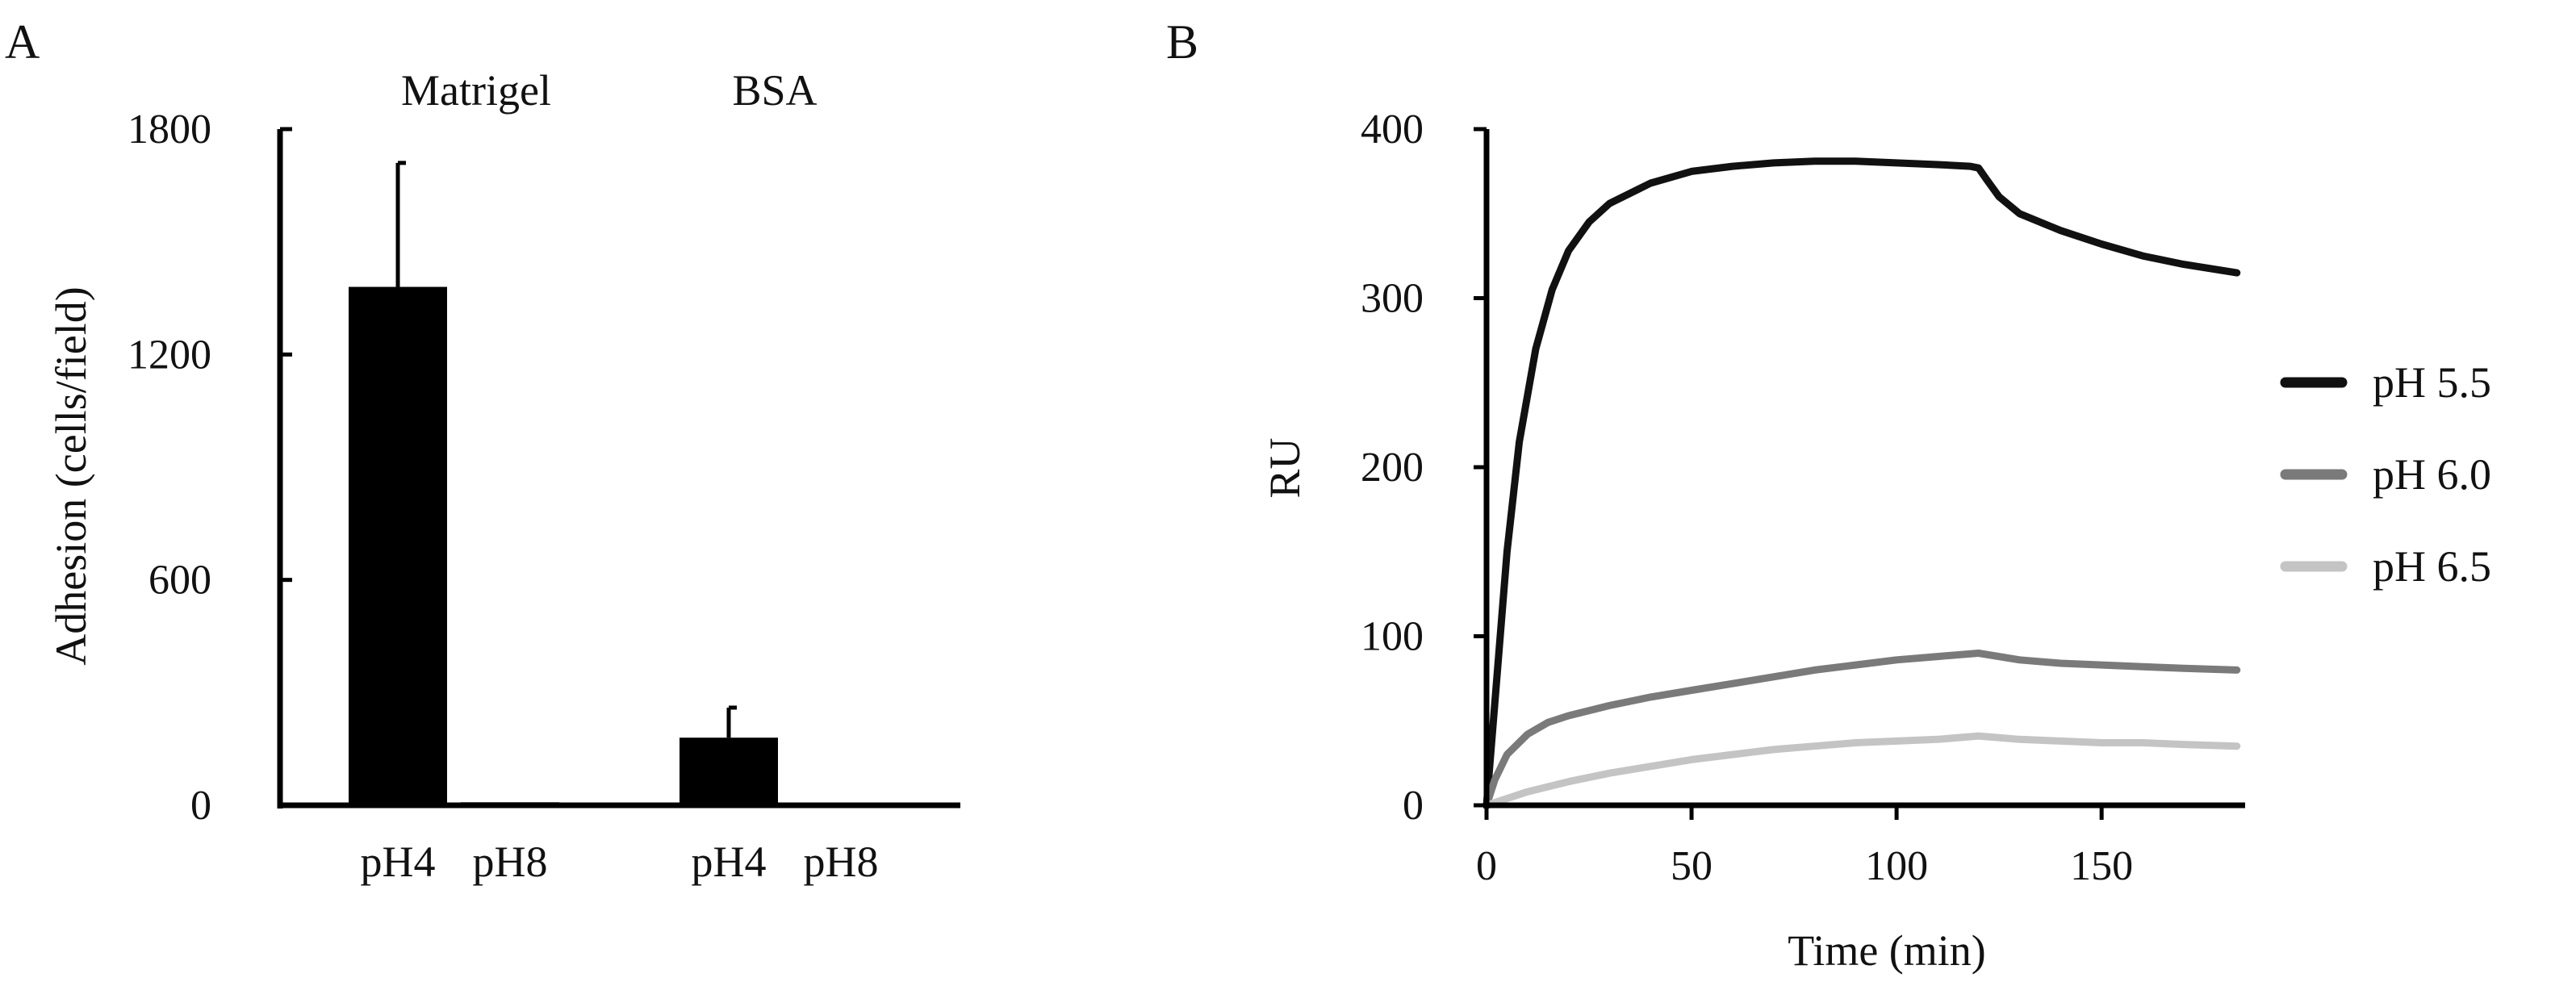 The width and height of the screenshot is (2576, 982). I want to click on a-group-label-matrigel: Matrigel, so click(476, 90).